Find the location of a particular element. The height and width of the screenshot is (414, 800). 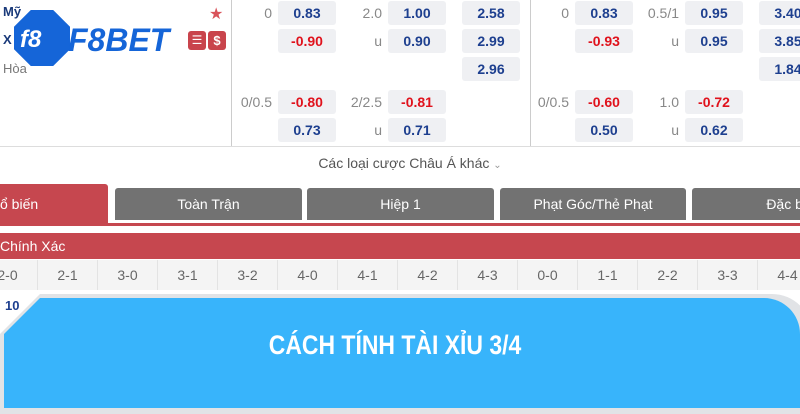

star-icon: ★ is located at coordinates (216, 14).